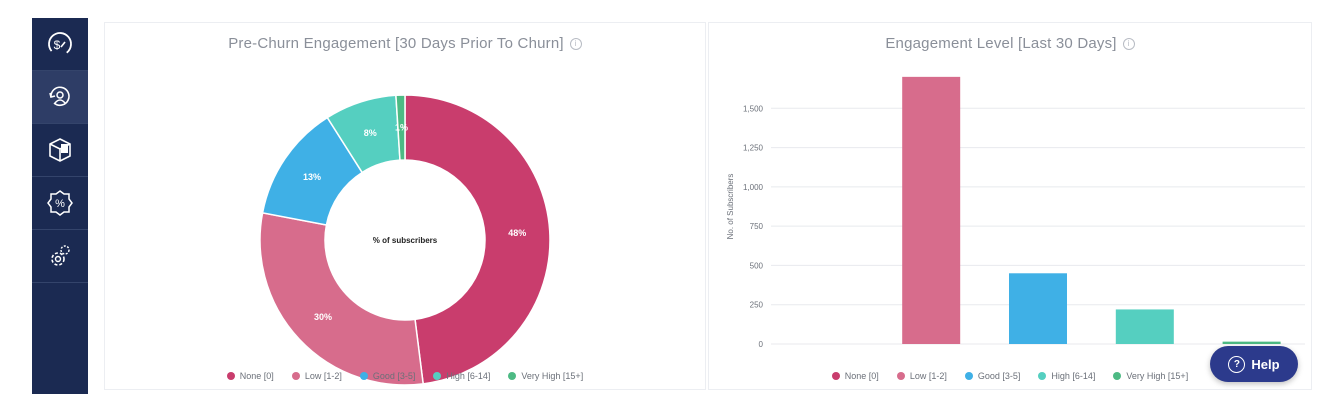 The width and height of the screenshot is (1326, 410). Describe the element at coordinates (757, 226) in the screenshot. I see `y-tick-label: 750` at that location.